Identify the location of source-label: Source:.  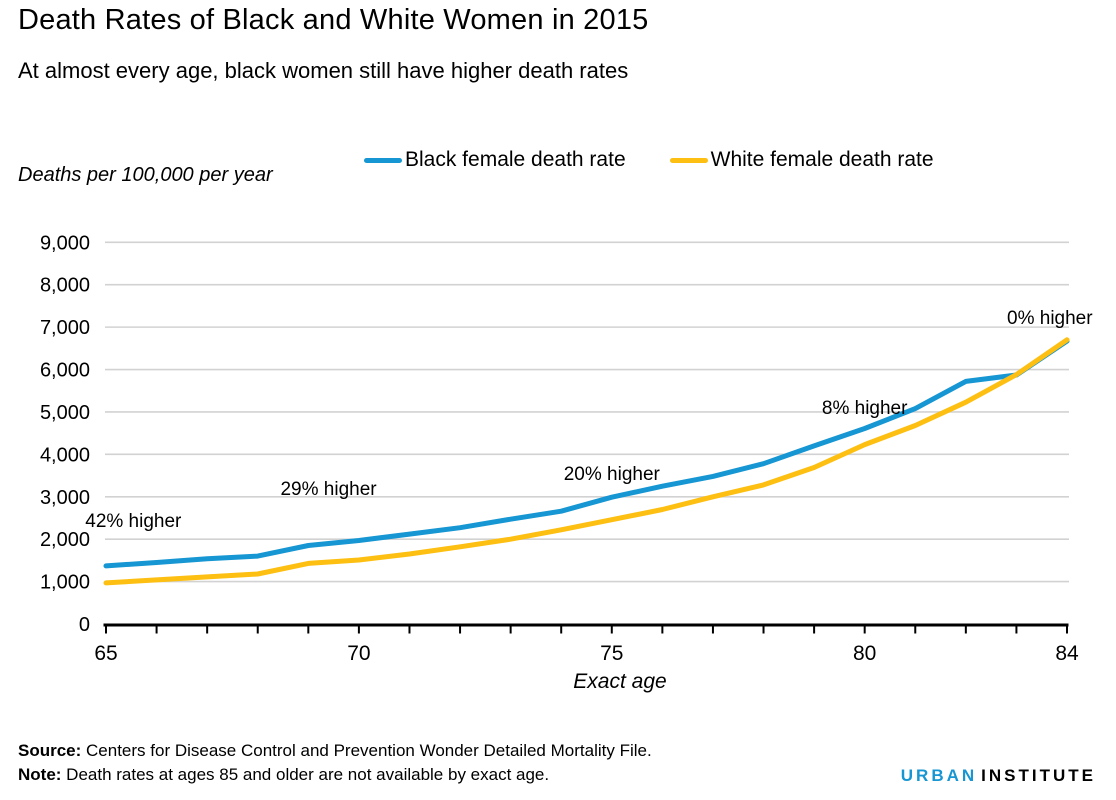
(50, 750).